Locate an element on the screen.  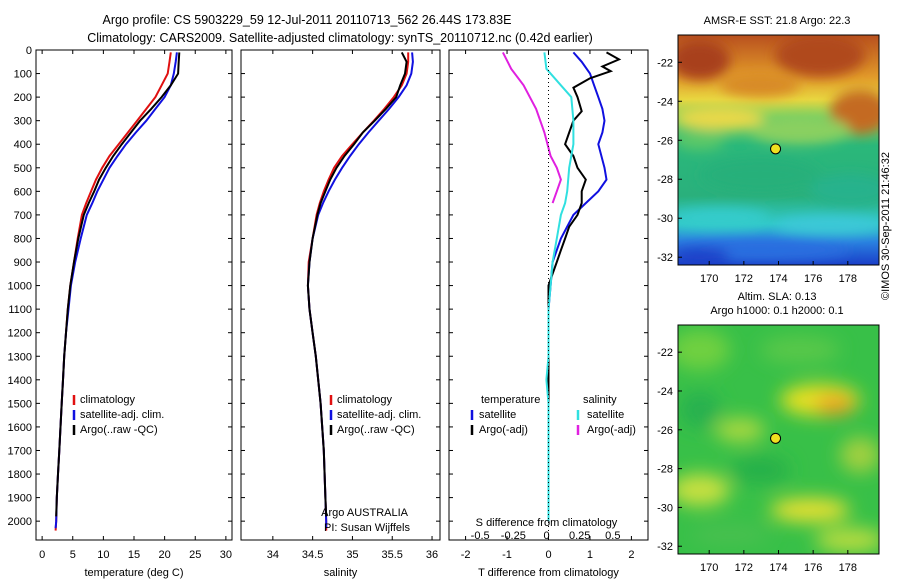
annotation-line: PI: Susan Wijffels is located at coordinates (367, 528).